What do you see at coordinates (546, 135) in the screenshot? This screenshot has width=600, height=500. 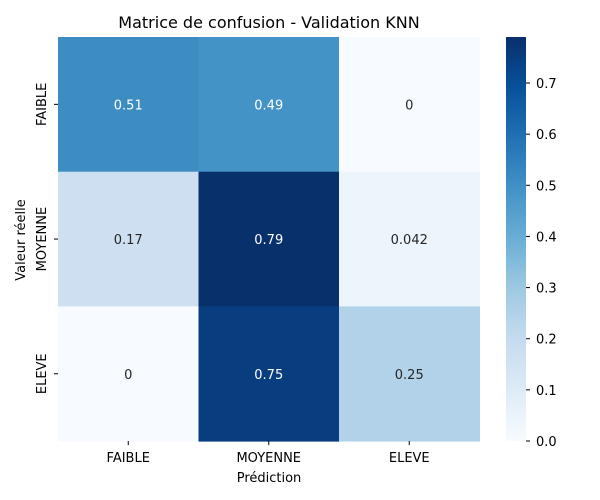 I see `colorbar-tick-label: 0.6` at bounding box center [546, 135].